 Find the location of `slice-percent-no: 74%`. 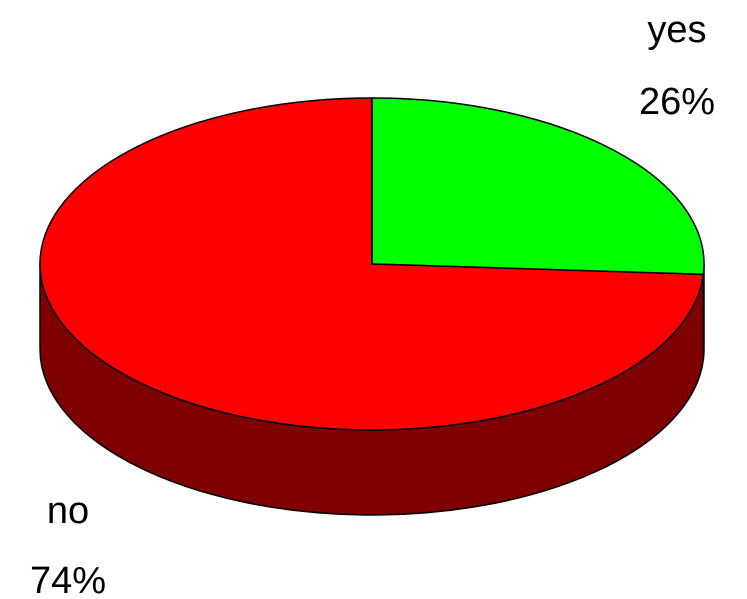

slice-percent-no: 74% is located at coordinates (68, 579).